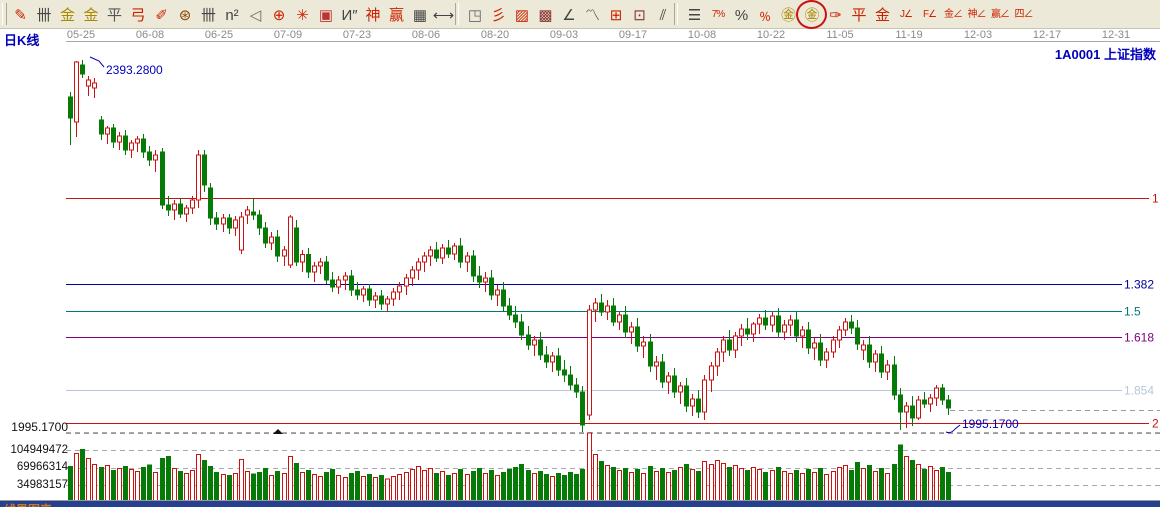  I want to click on x-axis-date-label: 08-06, so click(426, 35).